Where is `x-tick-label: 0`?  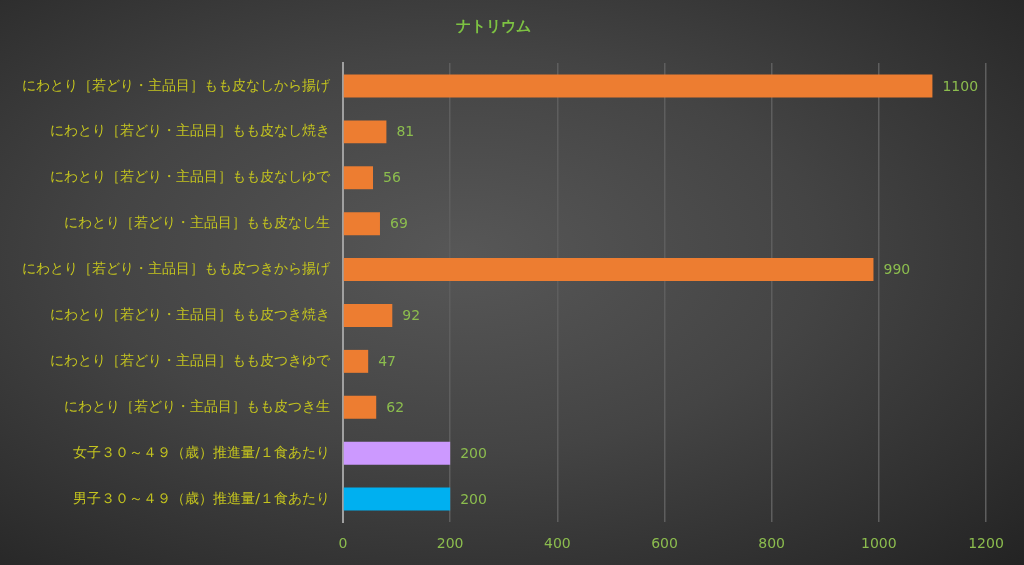 x-tick-label: 0 is located at coordinates (343, 543).